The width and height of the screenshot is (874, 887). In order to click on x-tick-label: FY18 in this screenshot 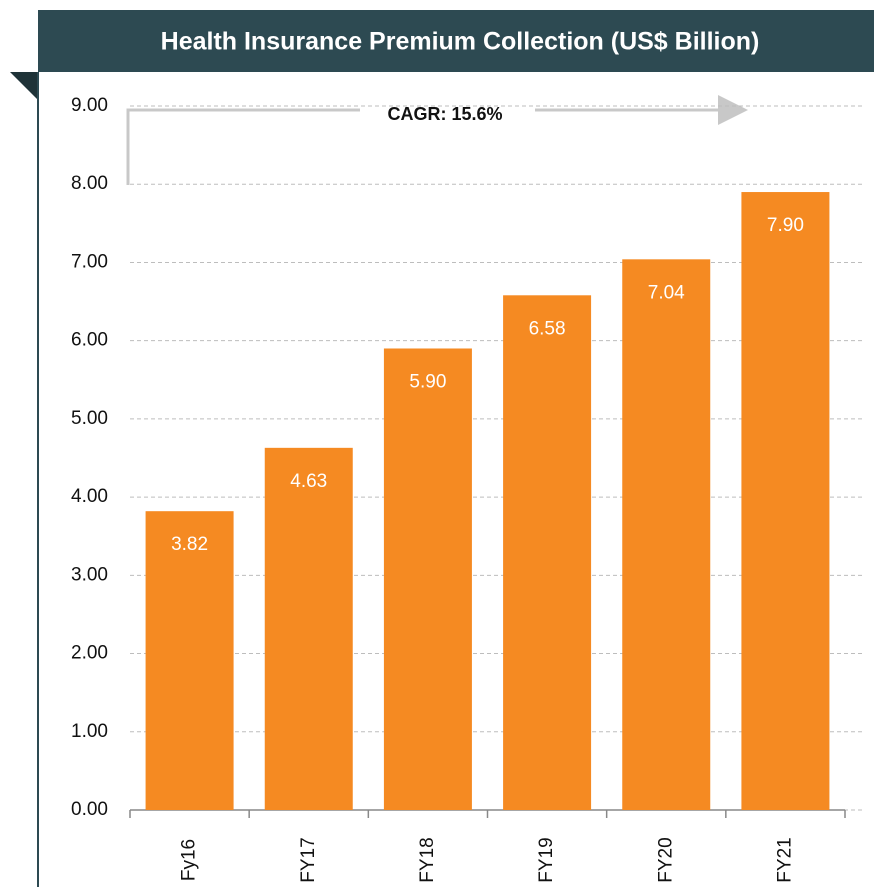, I will do `click(427, 859)`.